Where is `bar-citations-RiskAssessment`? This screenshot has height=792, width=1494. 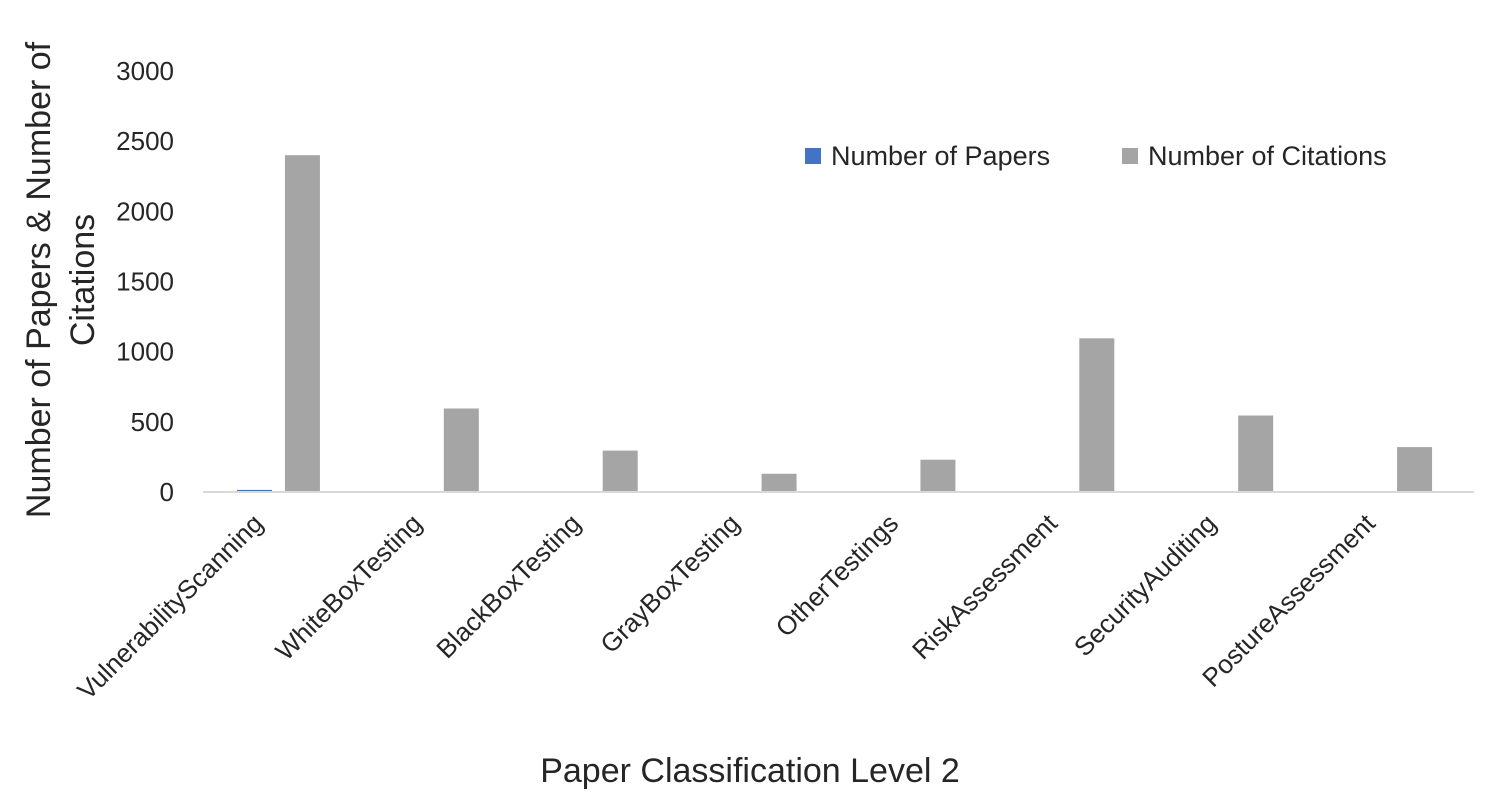
bar-citations-RiskAssessment is located at coordinates (1097, 415).